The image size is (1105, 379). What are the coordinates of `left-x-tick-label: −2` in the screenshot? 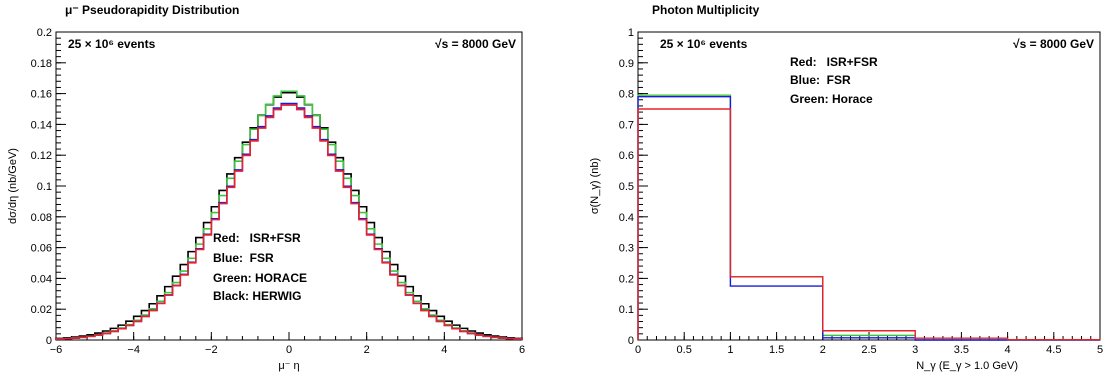 It's located at (211, 350).